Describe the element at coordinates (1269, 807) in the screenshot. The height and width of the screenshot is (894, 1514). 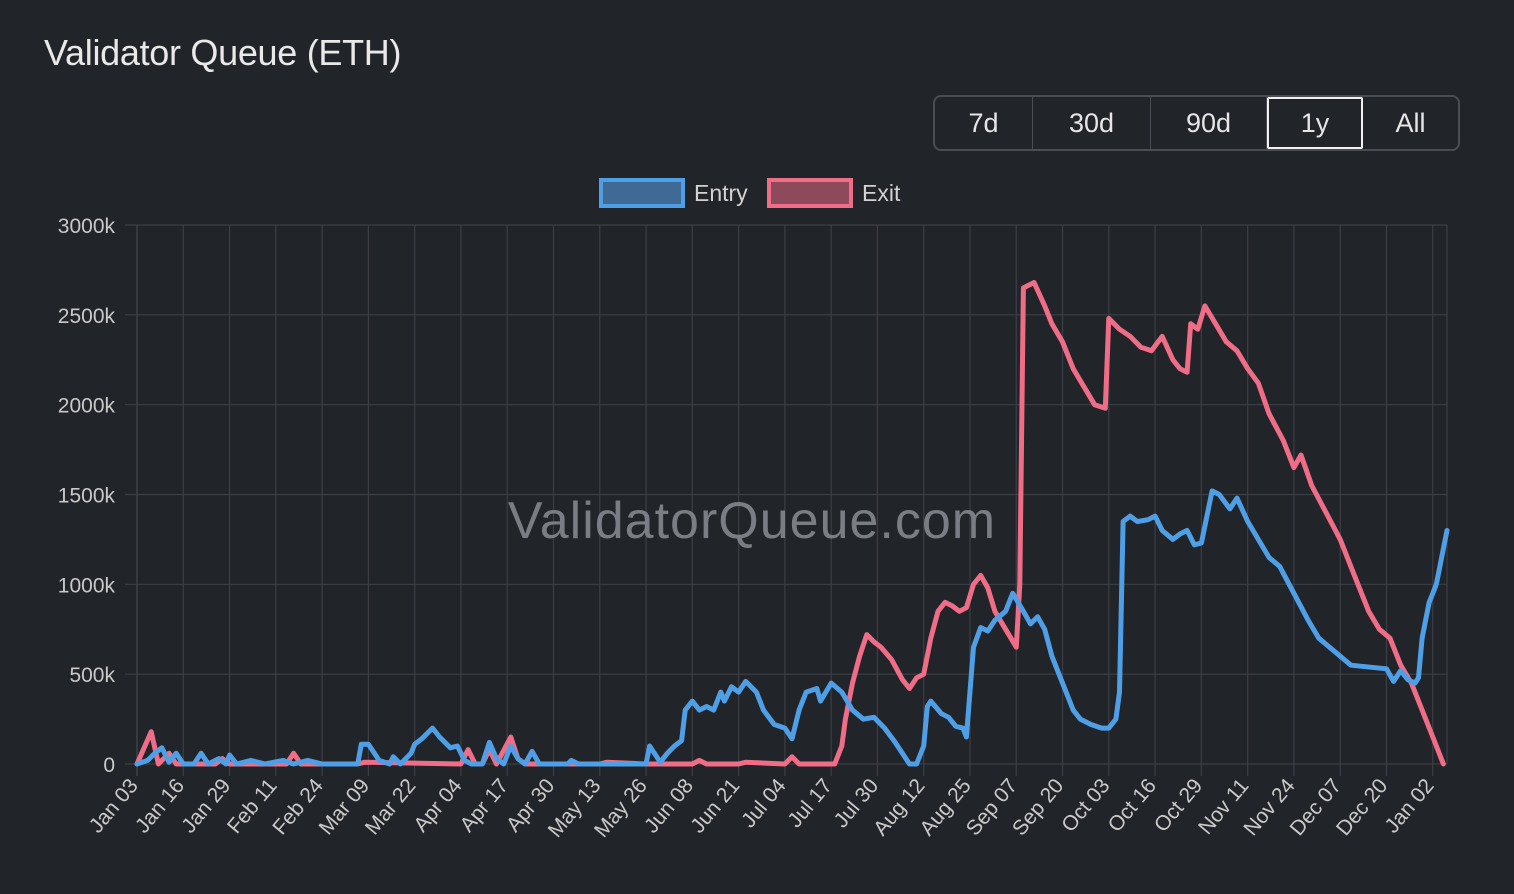
I see `x-tick-label: Nov 24` at that location.